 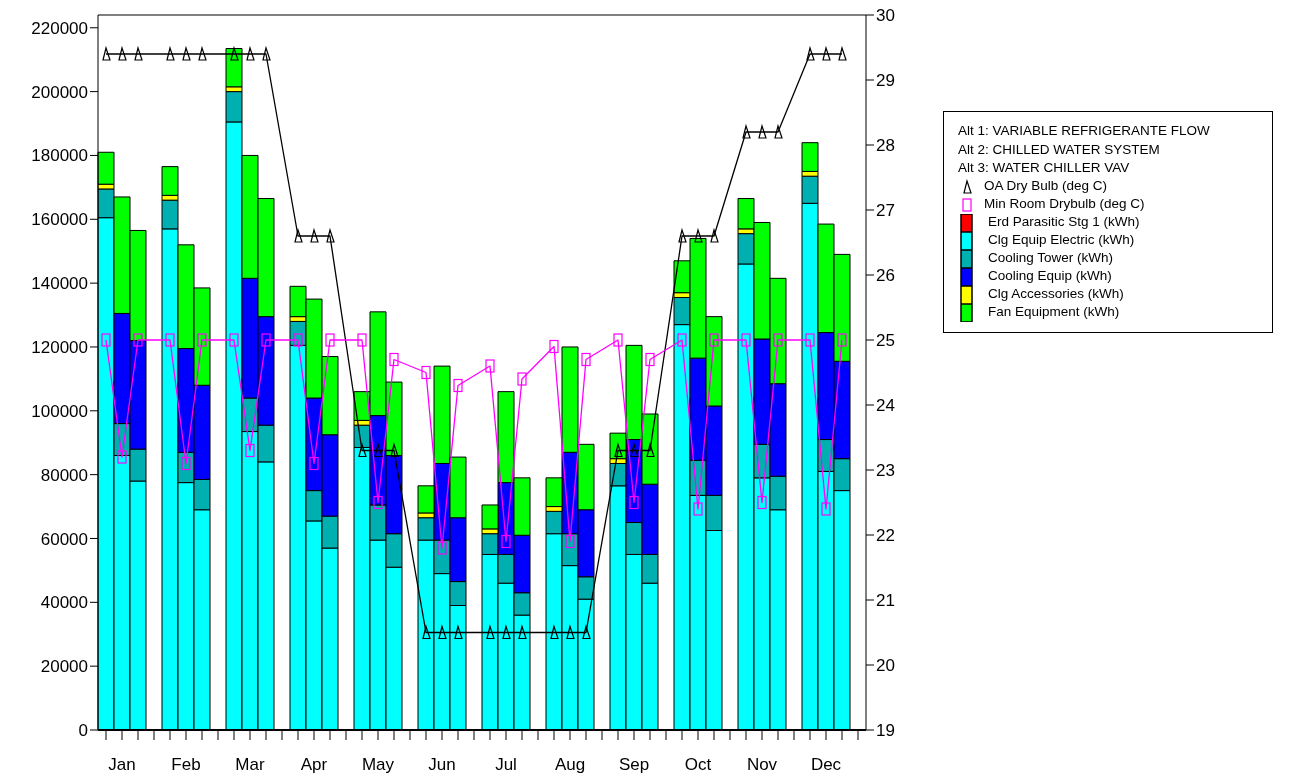 What do you see at coordinates (1056, 294) in the screenshot?
I see `legend-label: Clg Accessories (kWh)` at bounding box center [1056, 294].